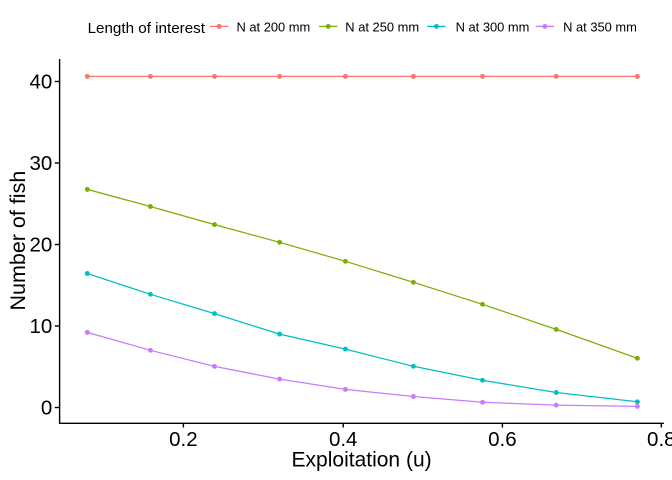 The width and height of the screenshot is (672, 480). Describe the element at coordinates (343, 439) in the screenshot. I see `svg-text: 0.4` at that location.